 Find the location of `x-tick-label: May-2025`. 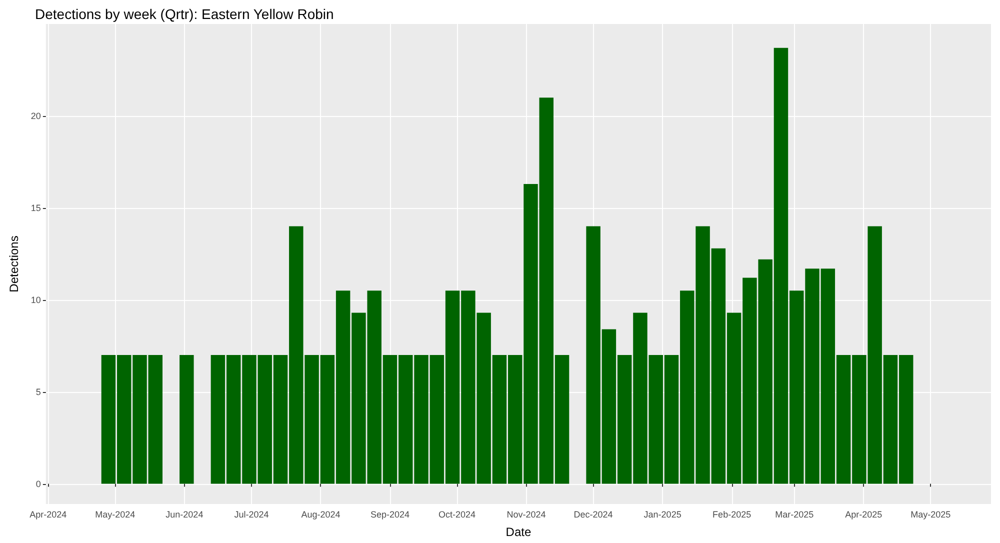

x-tick-label: May-2025 is located at coordinates (930, 515).